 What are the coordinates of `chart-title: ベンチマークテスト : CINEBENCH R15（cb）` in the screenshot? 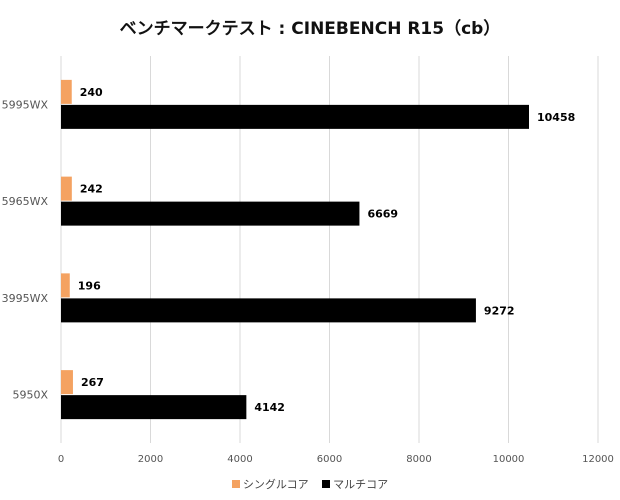 It's located at (310, 29).